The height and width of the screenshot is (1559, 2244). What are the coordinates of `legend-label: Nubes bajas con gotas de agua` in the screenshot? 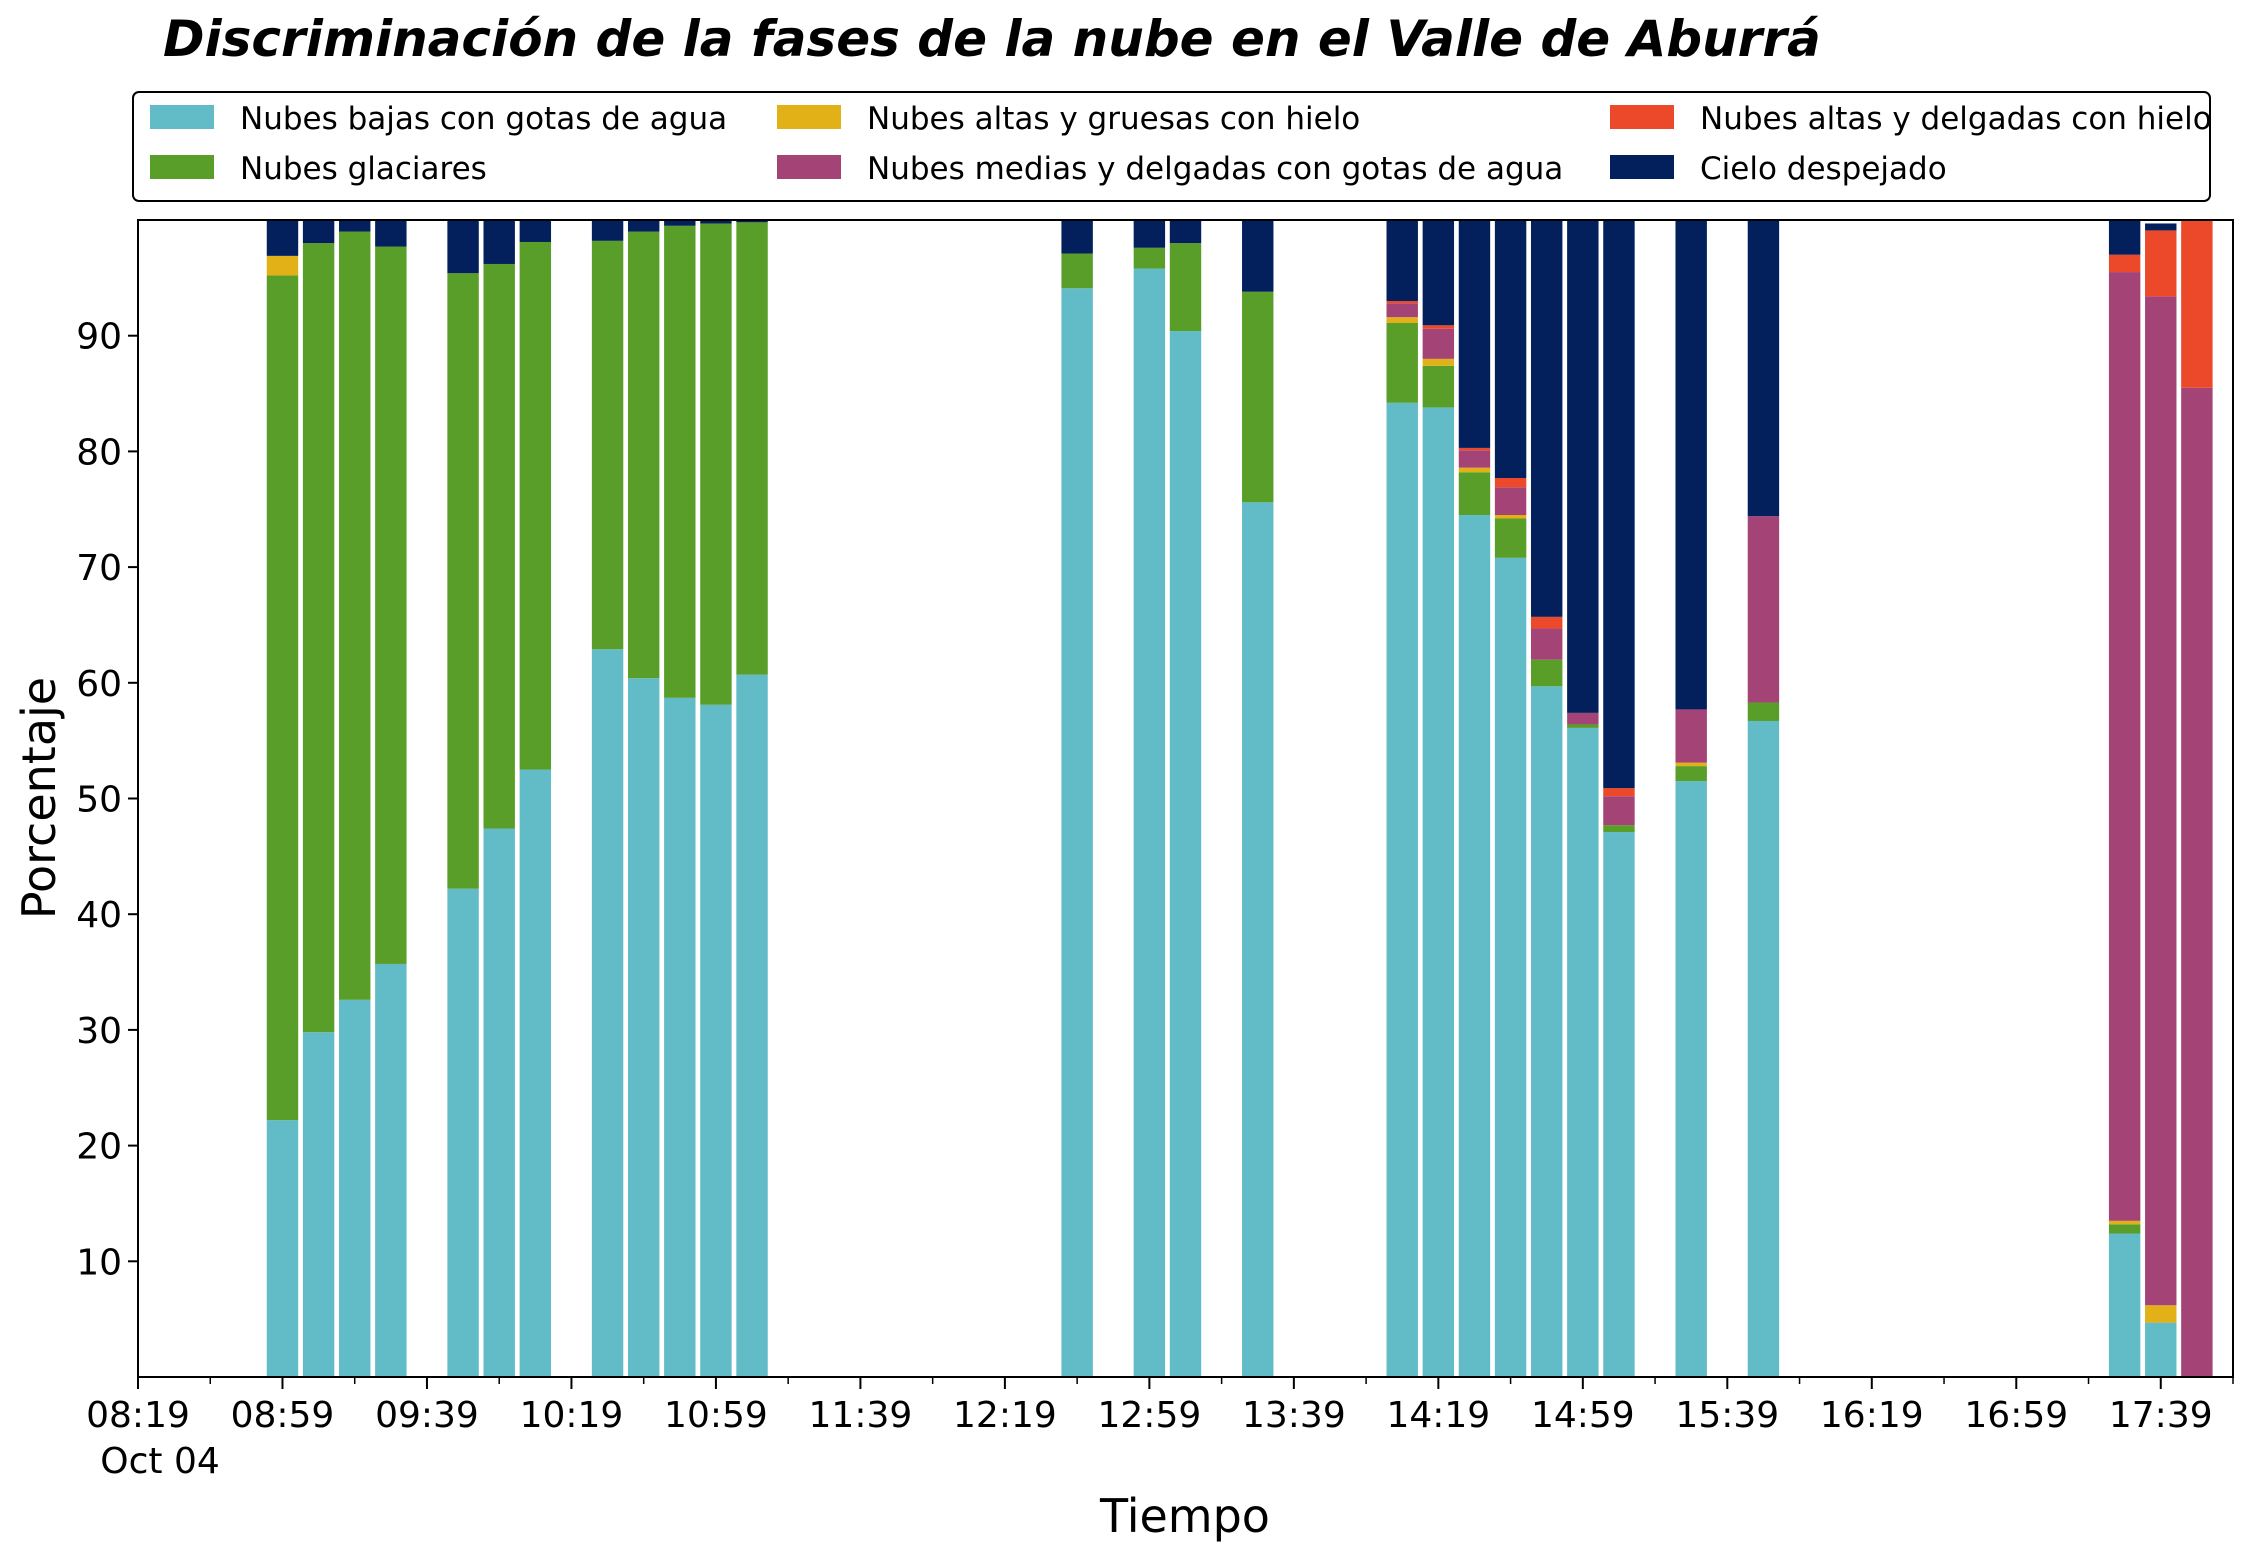 It's located at (483, 119).